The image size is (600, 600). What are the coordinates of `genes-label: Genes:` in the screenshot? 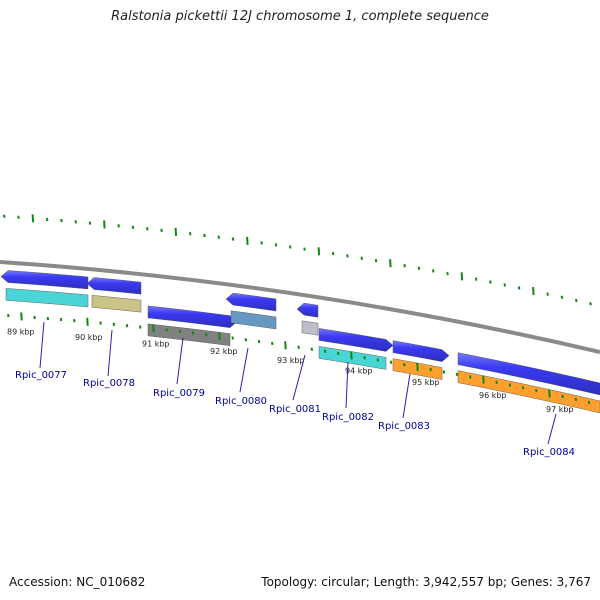 It's located at (531, 582).